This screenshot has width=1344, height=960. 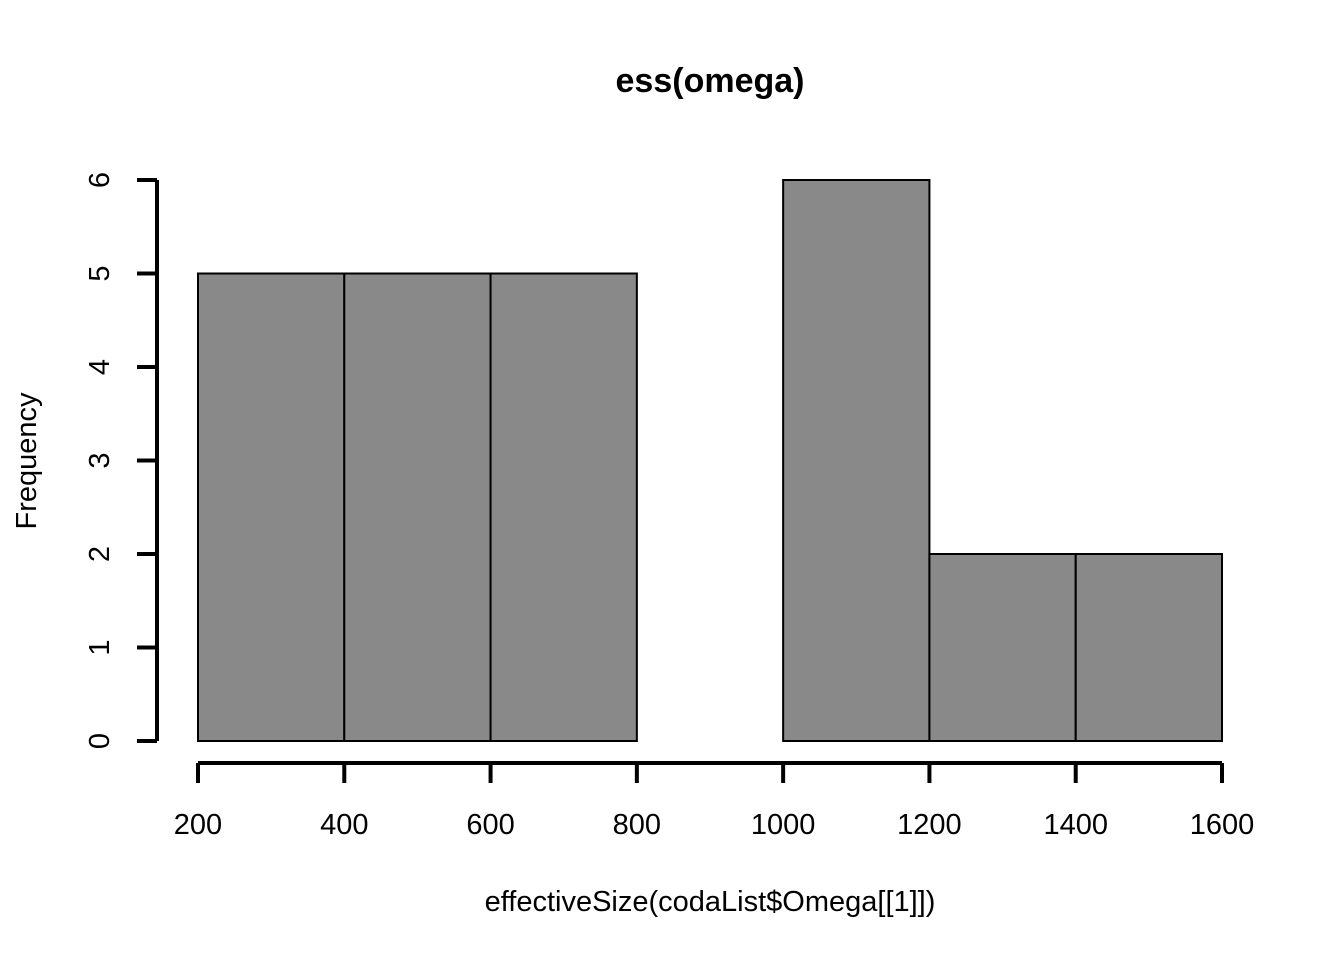 I want to click on x-tick-label: 1400, so click(x=1075, y=825).